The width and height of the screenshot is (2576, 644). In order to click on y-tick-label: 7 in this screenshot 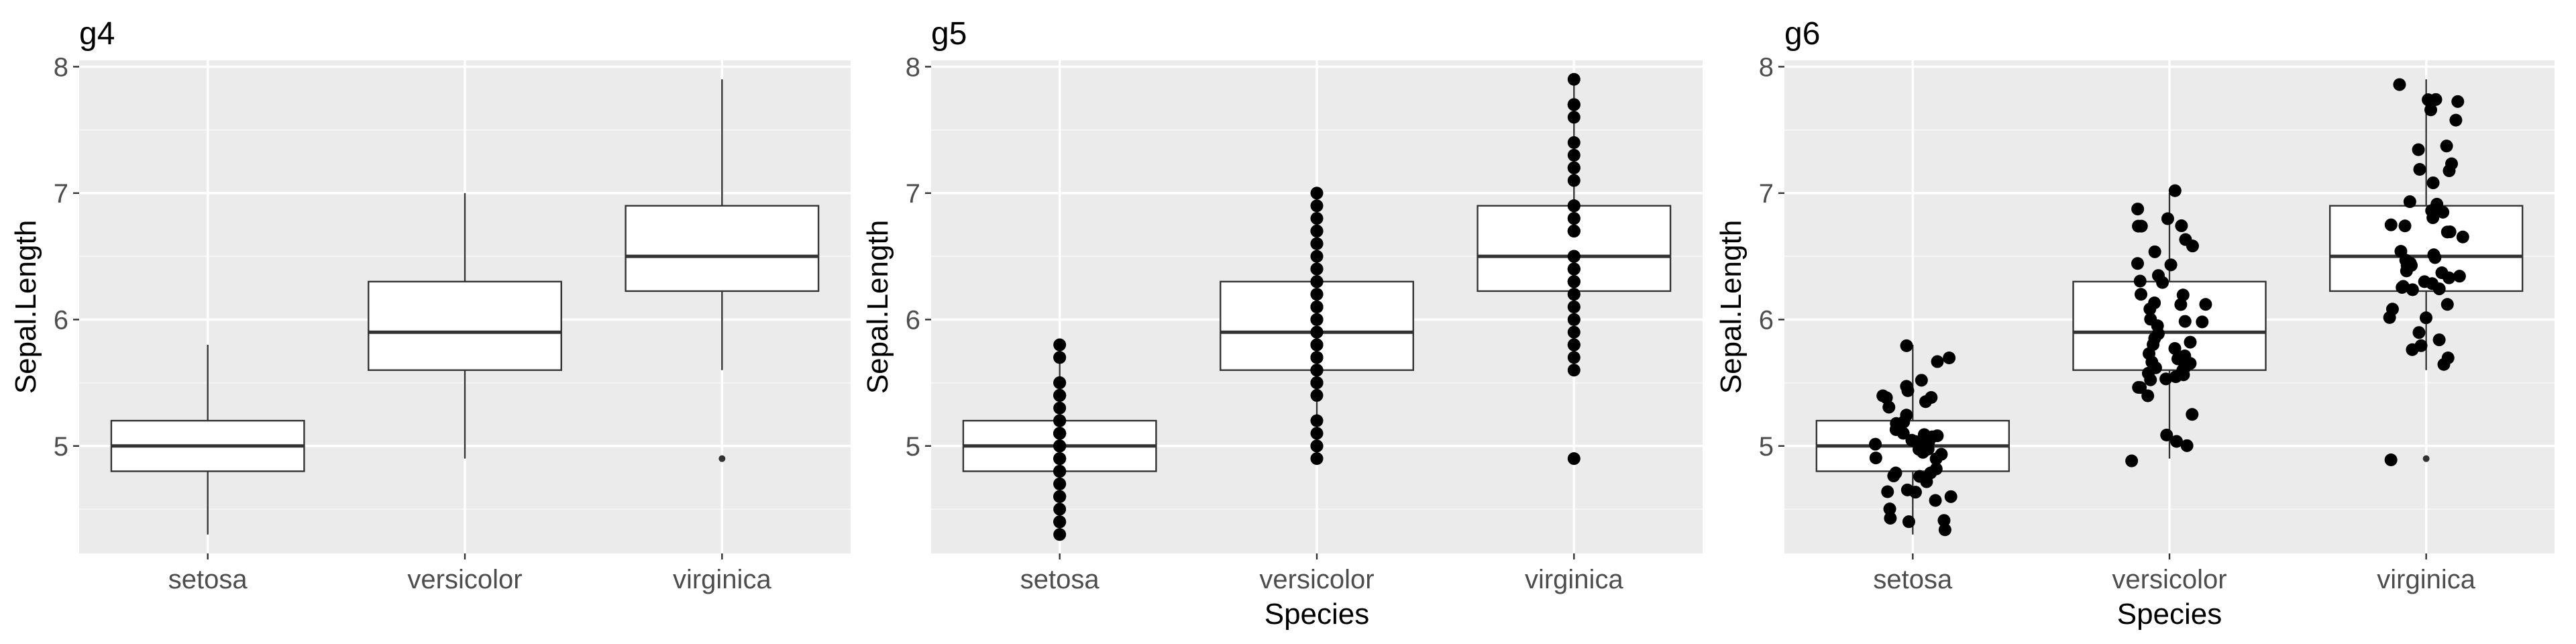, I will do `click(913, 194)`.